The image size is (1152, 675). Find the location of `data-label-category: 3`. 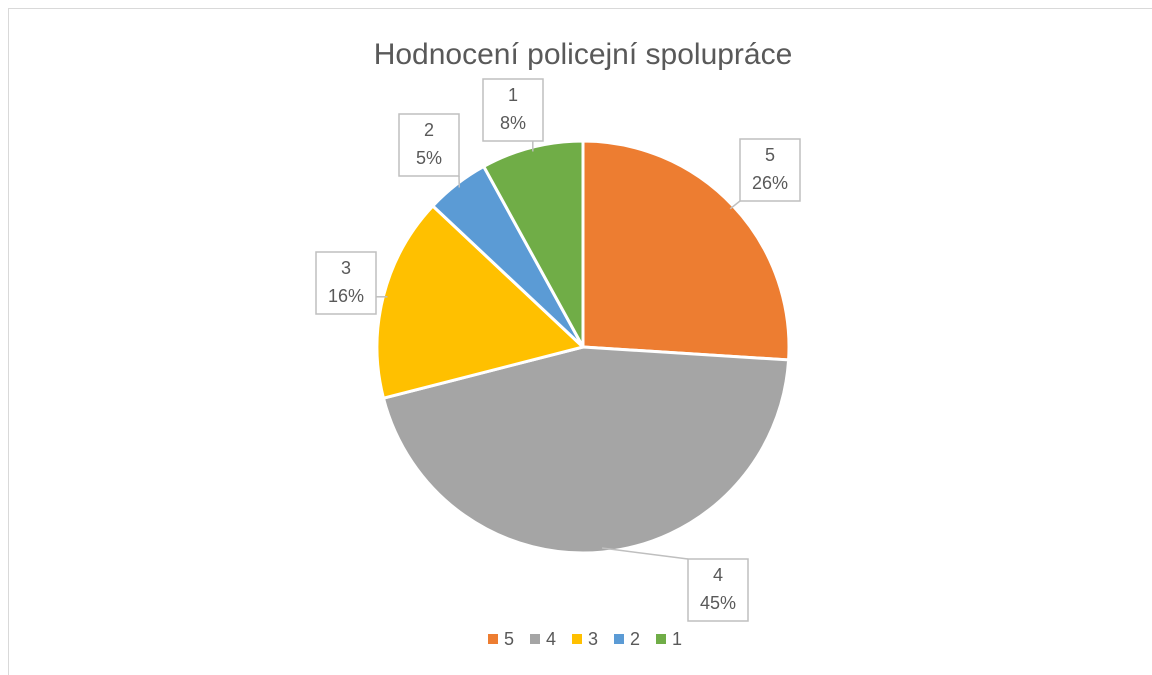

data-label-category: 3 is located at coordinates (346, 268).